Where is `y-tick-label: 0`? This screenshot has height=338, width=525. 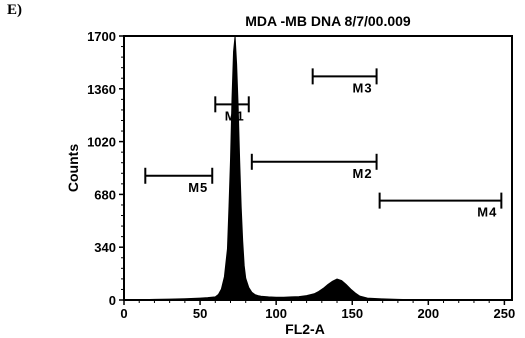
y-tick-label: 0 is located at coordinates (112, 300).